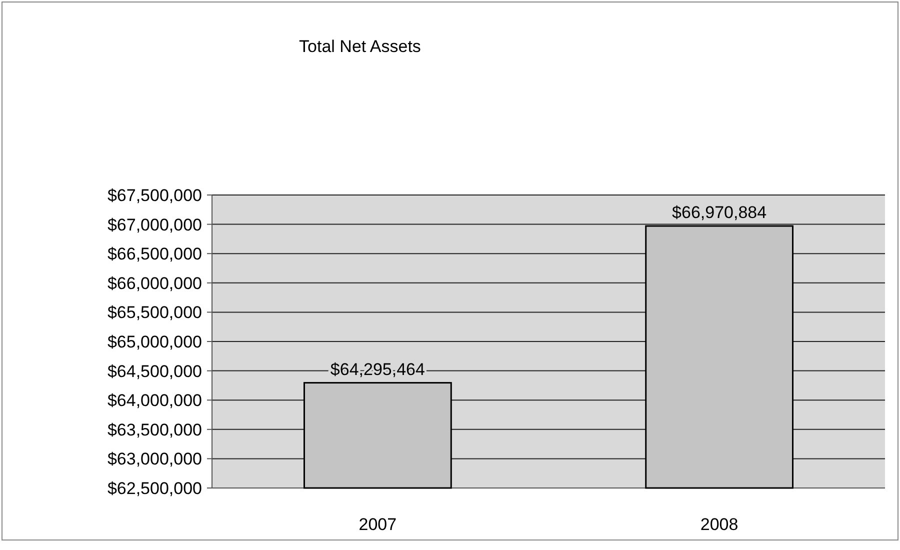 This screenshot has width=900, height=550. Describe the element at coordinates (154, 224) in the screenshot. I see `y-tick-label: $67,000,000` at that location.